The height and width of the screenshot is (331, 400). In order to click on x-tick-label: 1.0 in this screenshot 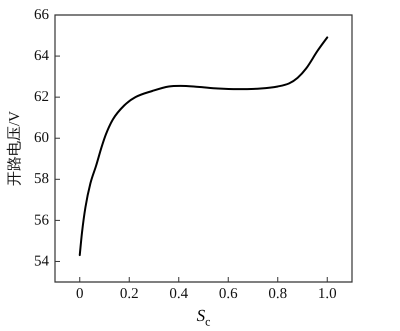, I will do `click(327, 294)`.